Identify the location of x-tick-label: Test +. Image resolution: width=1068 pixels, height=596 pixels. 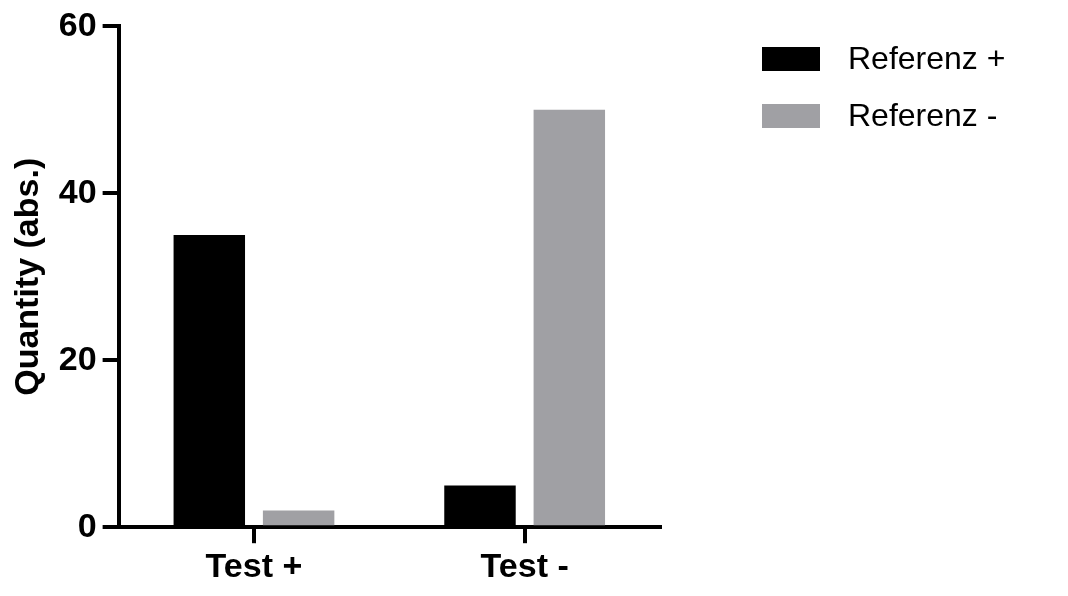
(254, 564).